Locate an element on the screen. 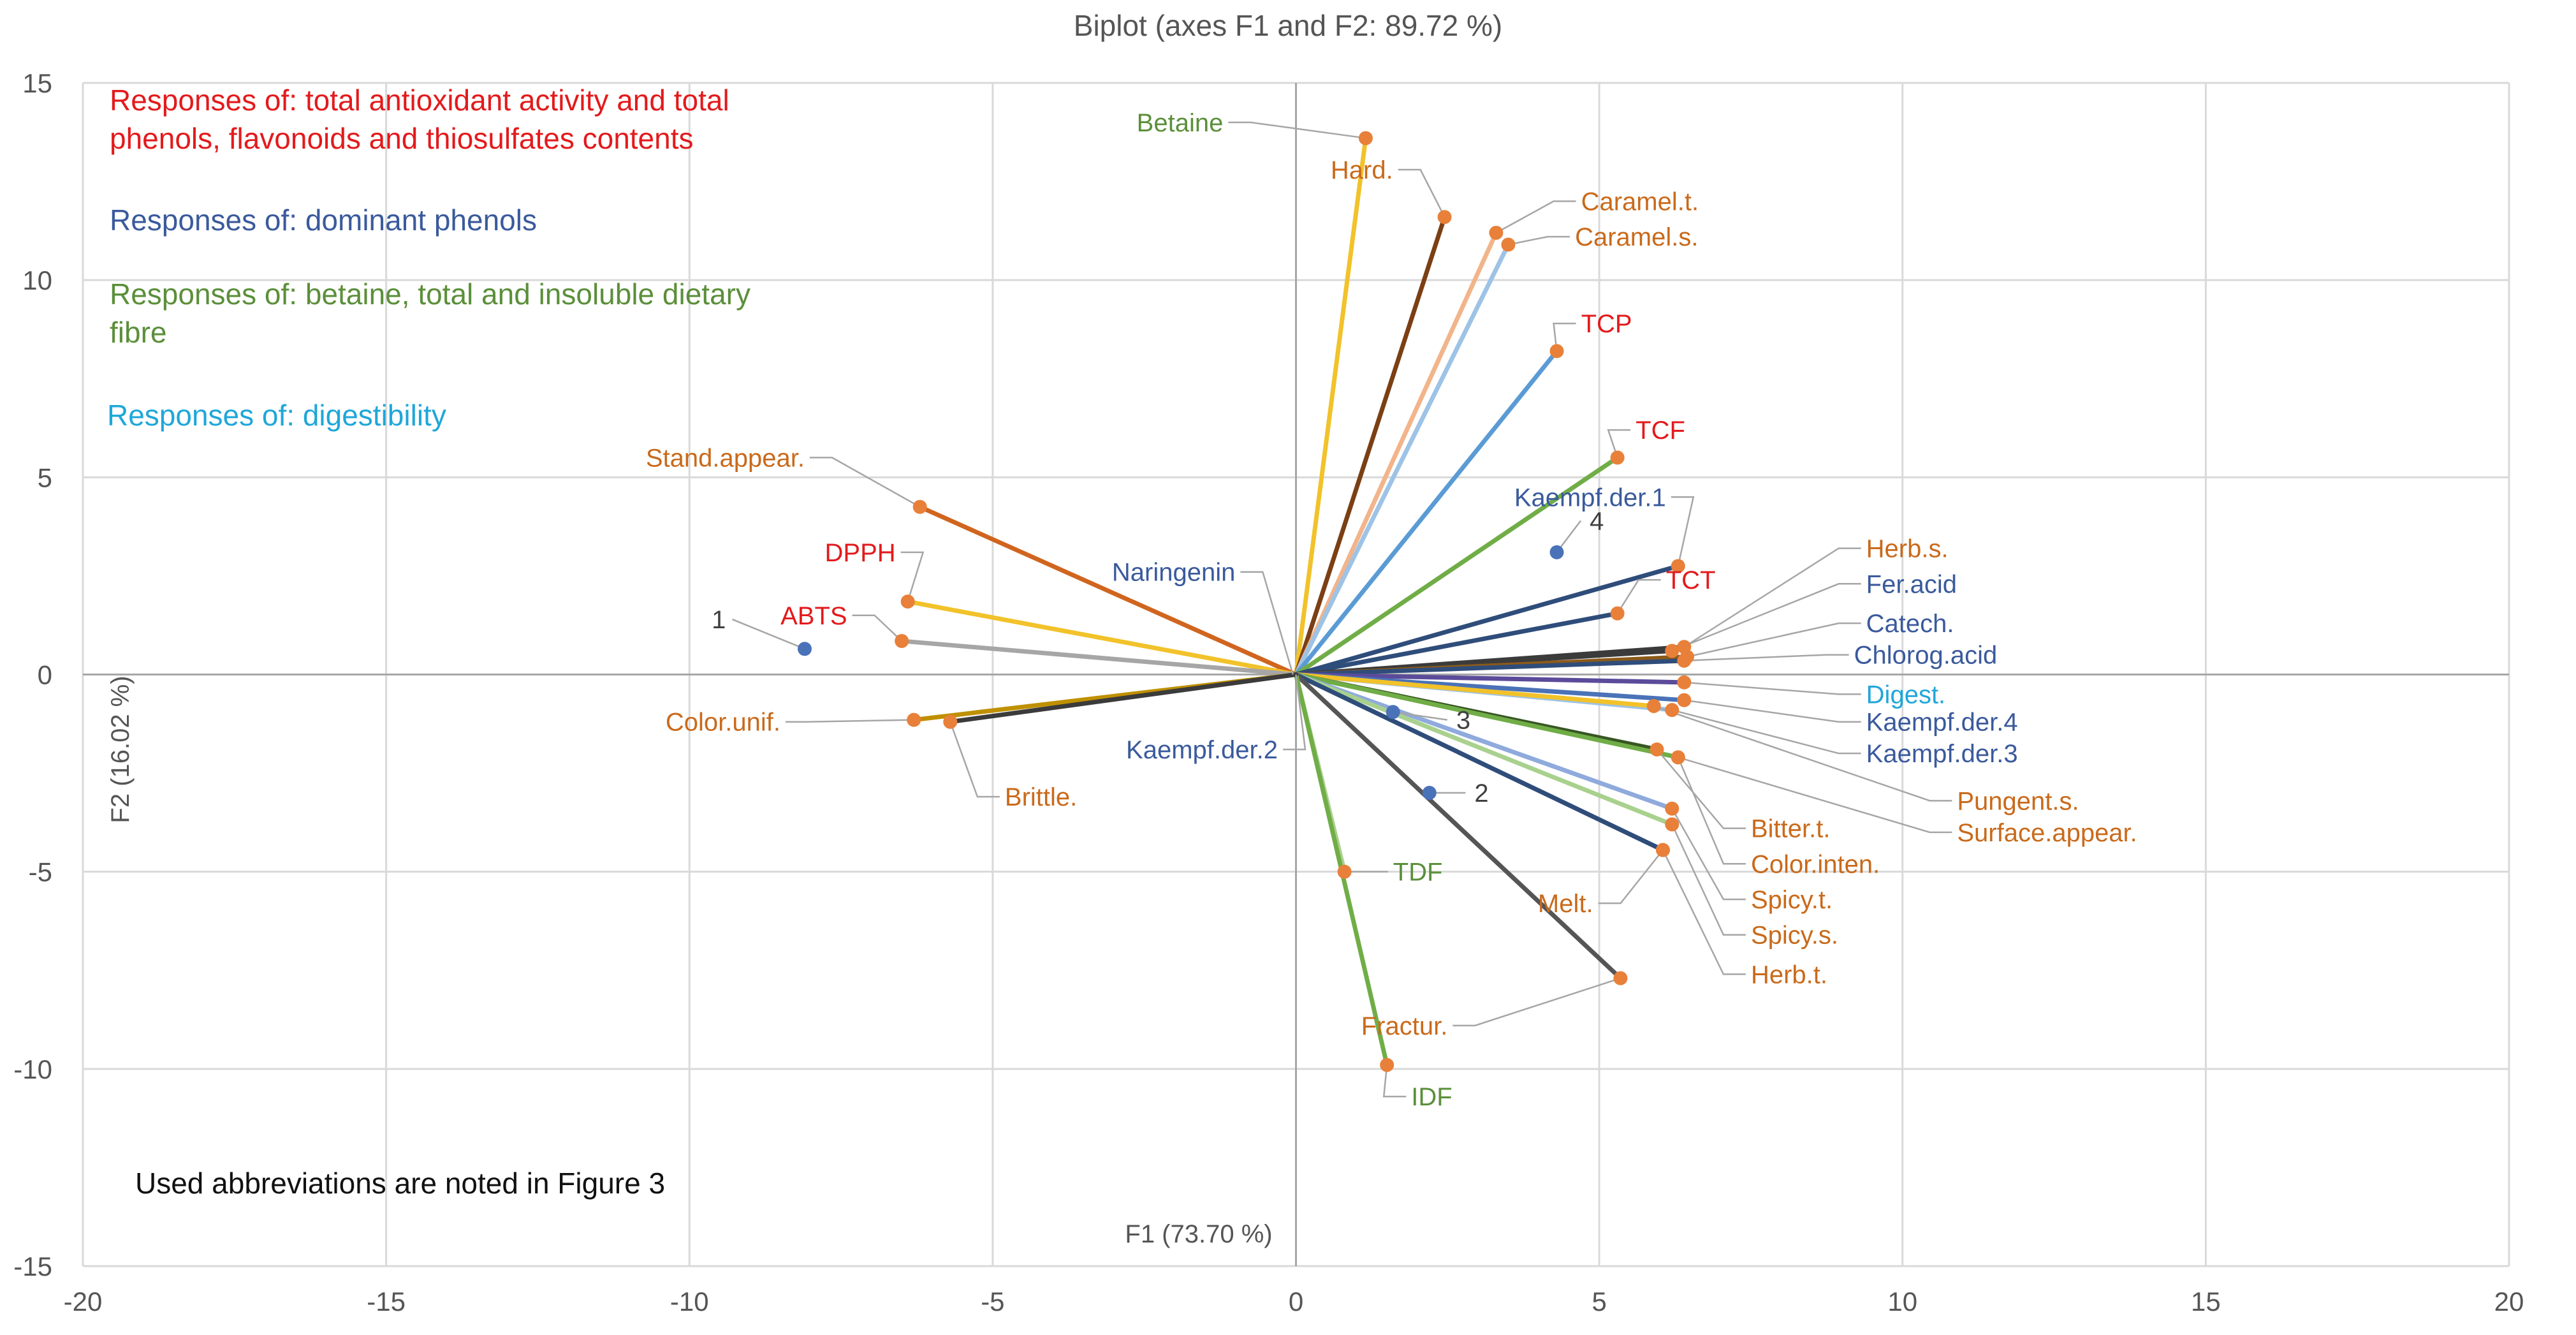 The width and height of the screenshot is (2576, 1335). variable-label: ABTS is located at coordinates (813, 616).